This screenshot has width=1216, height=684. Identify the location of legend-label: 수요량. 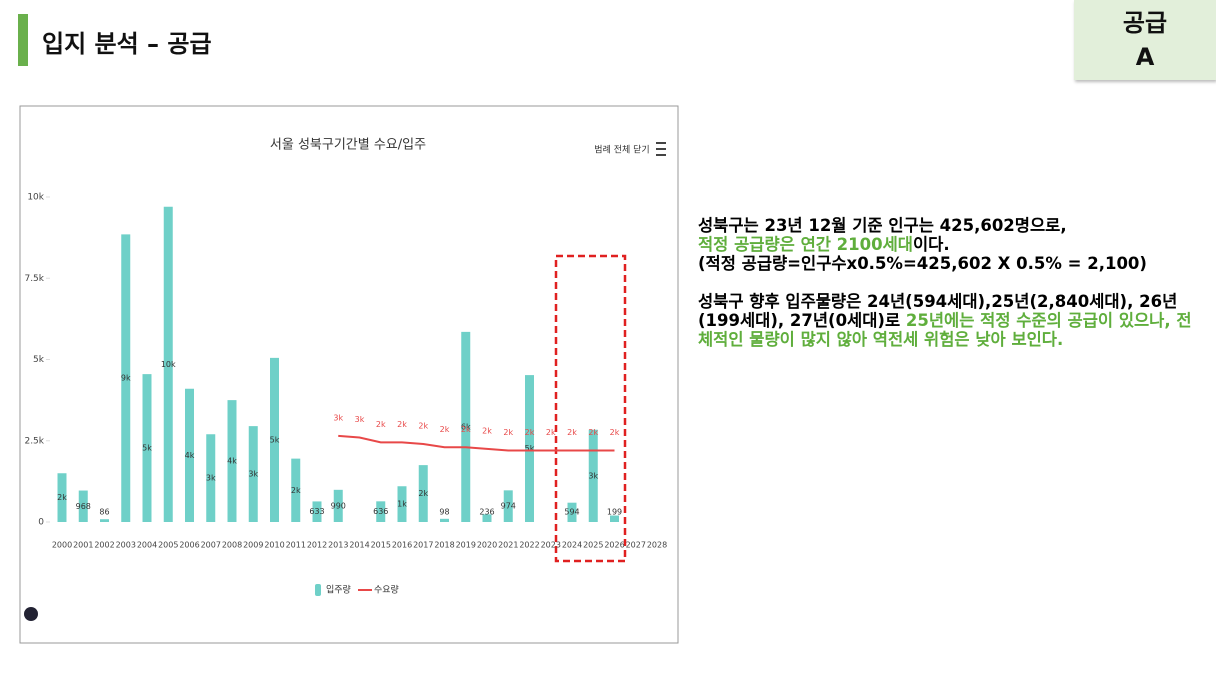
(386, 590).